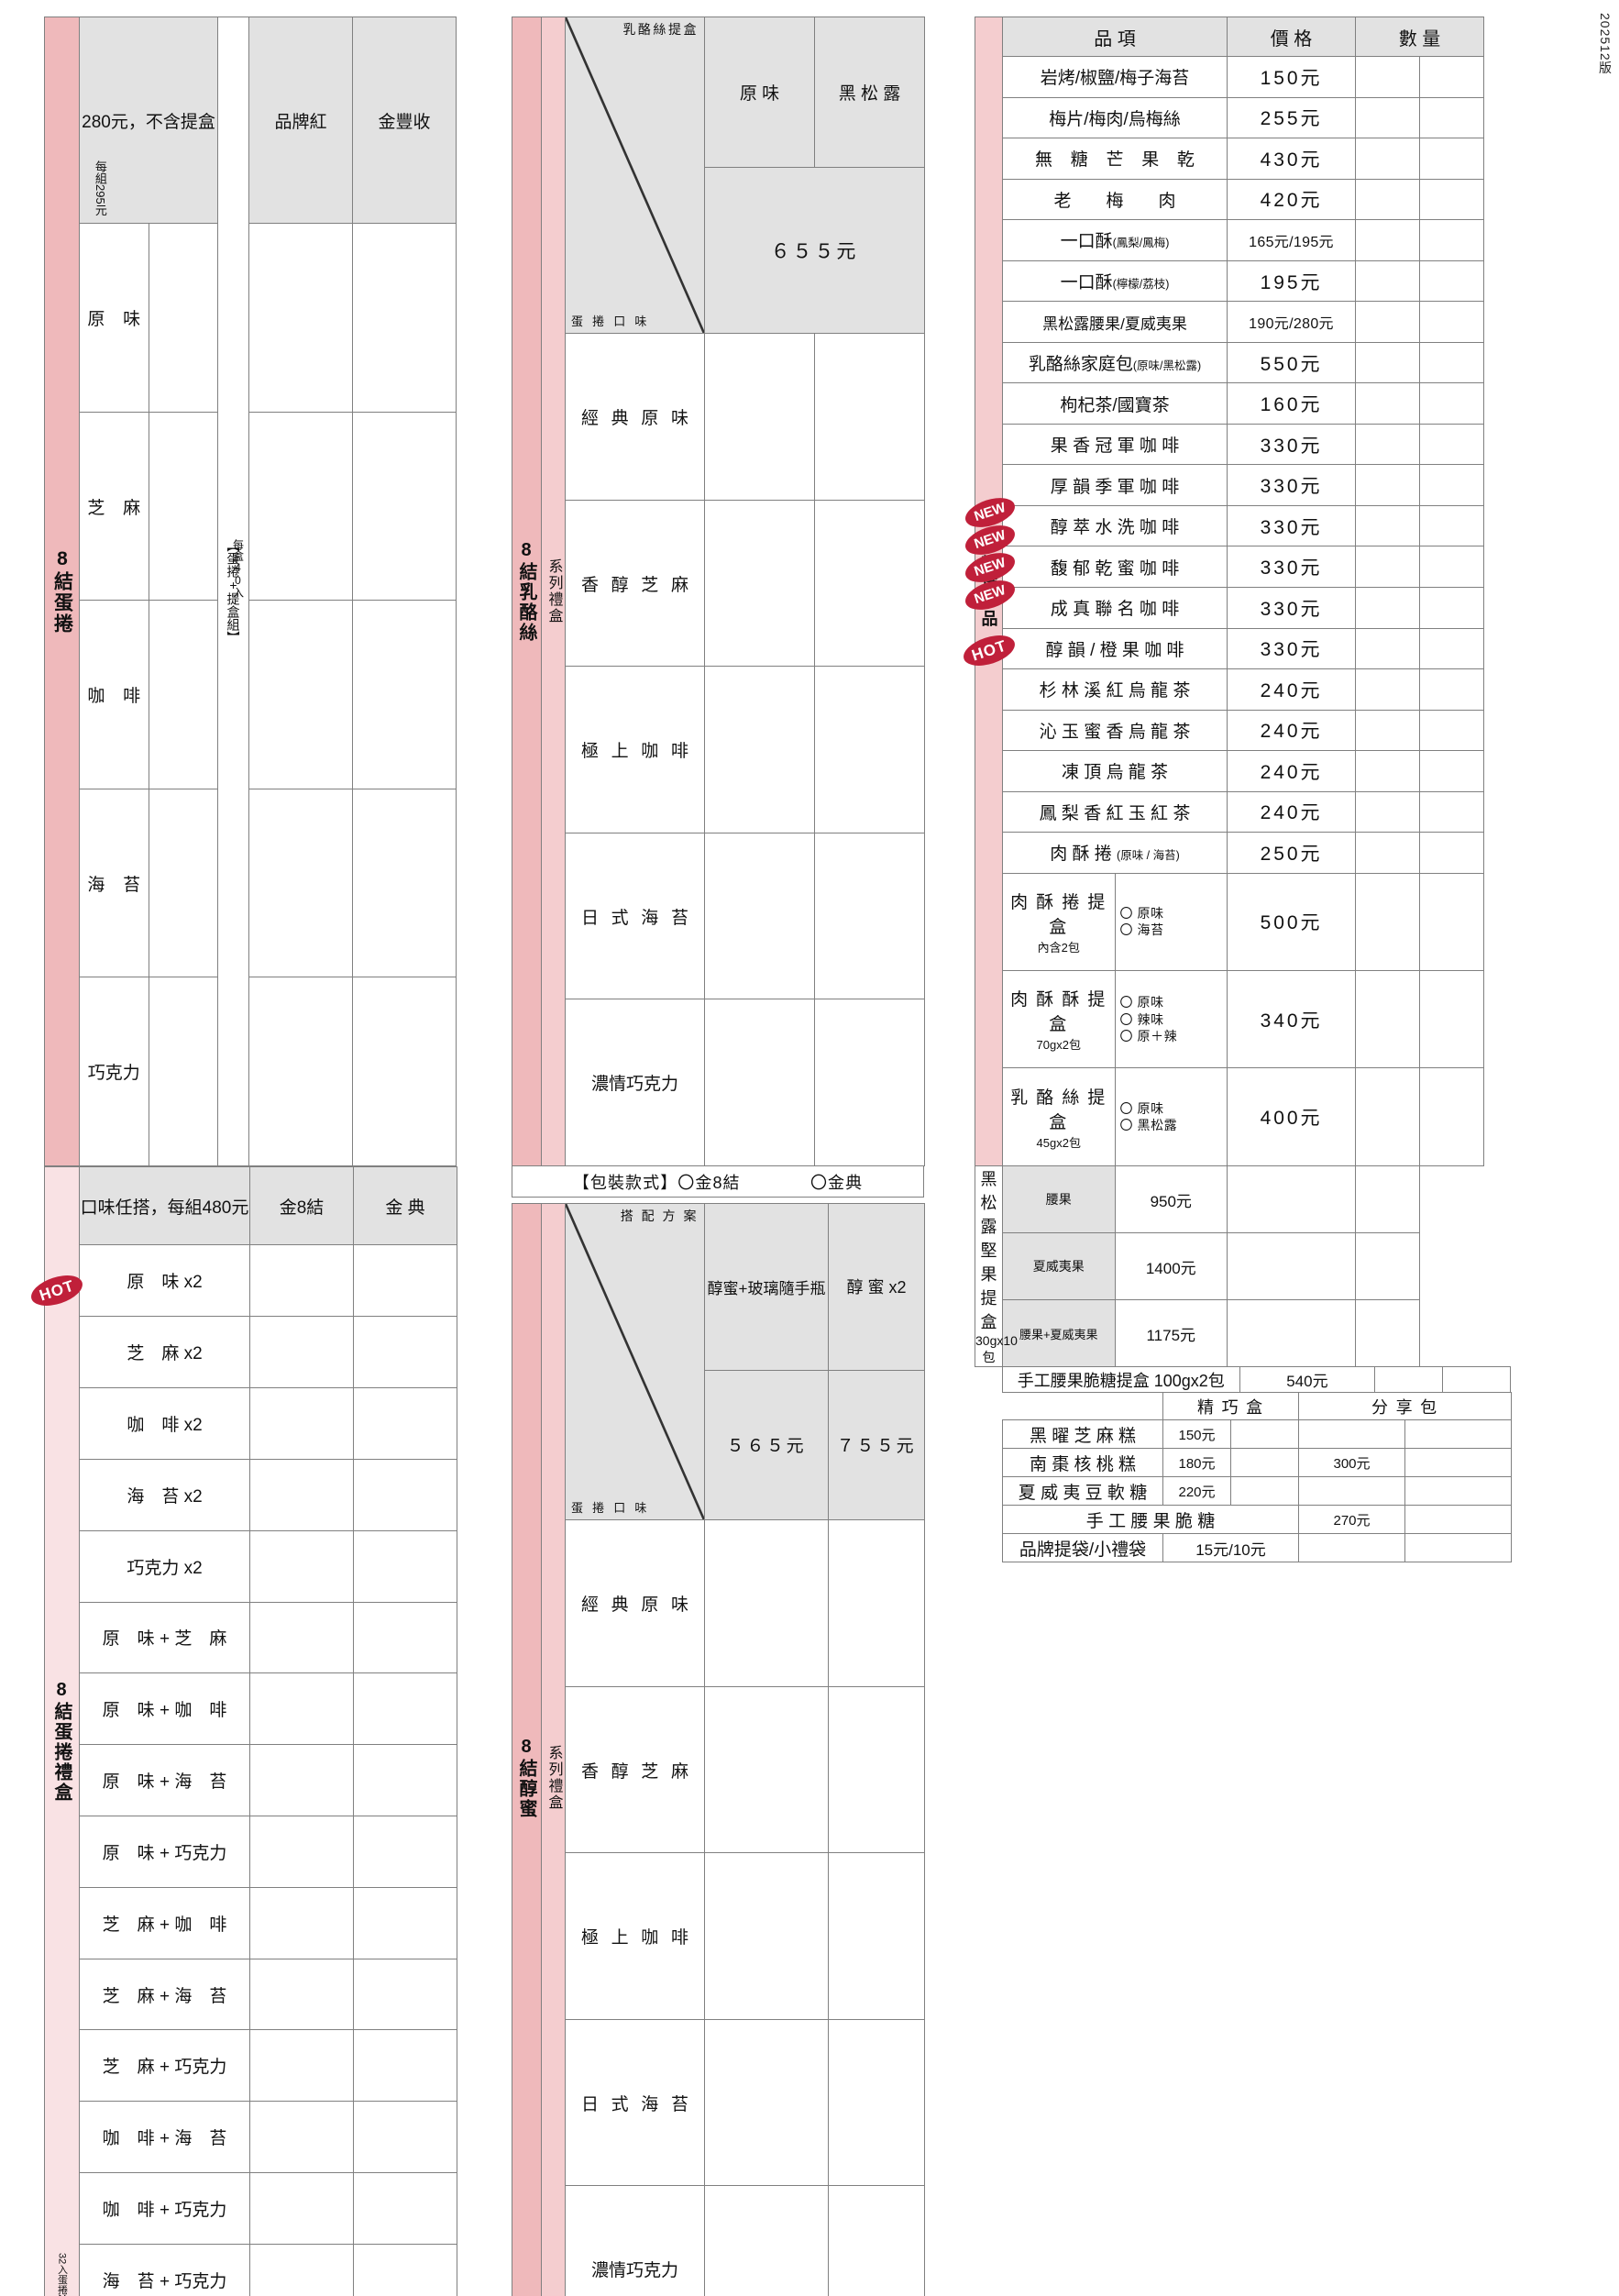 The height and width of the screenshot is (2296, 1619). Describe the element at coordinates (718, 1182) in the screenshot. I see `cheese-package-note: 【包裝款式】〇金8結 〇金典` at that location.